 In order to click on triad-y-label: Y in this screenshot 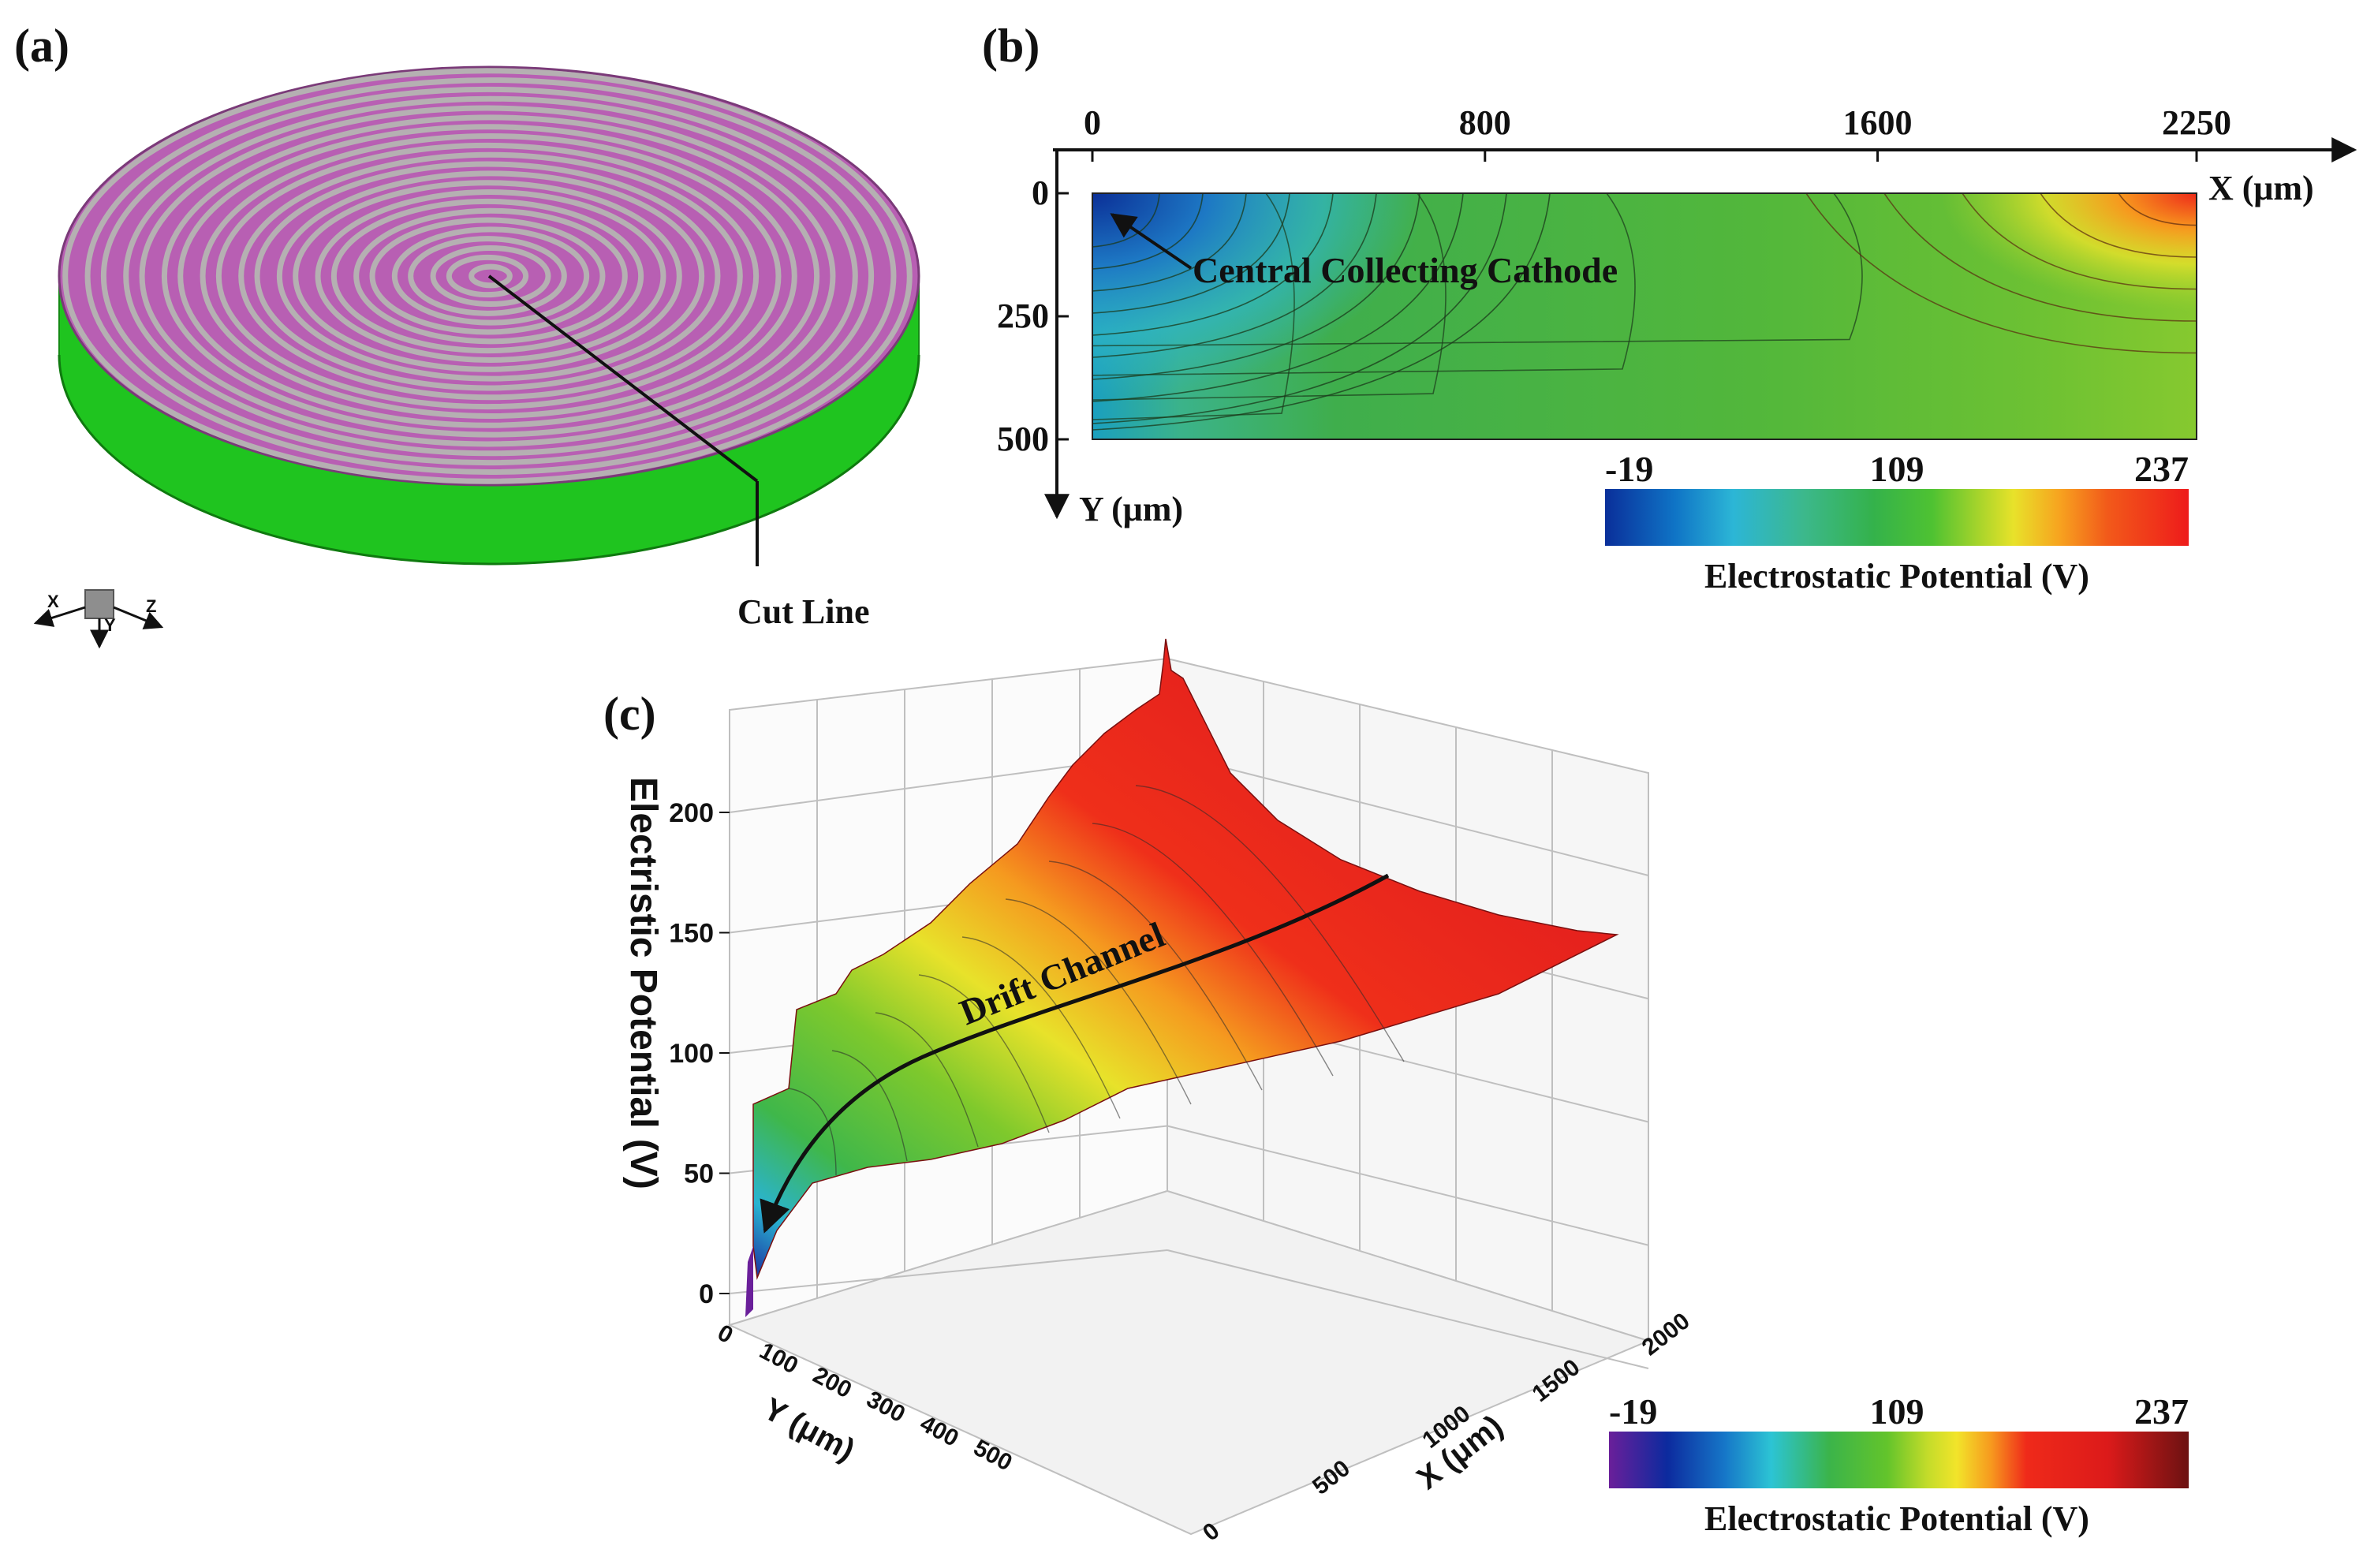, I will do `click(110, 625)`.